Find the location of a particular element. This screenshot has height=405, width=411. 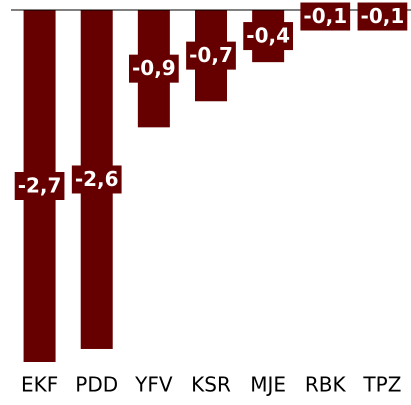

x-tick-label: MJE is located at coordinates (268, 385).